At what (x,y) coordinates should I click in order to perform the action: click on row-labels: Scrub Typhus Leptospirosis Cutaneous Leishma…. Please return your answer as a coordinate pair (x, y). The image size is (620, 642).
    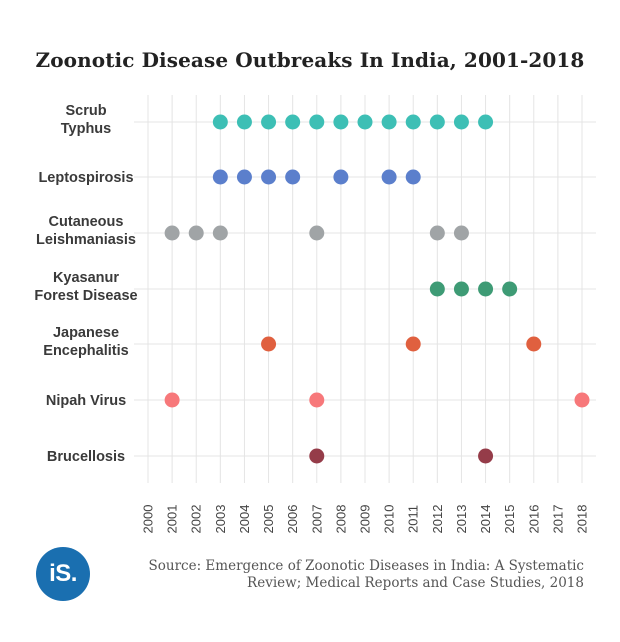
    Looking at the image, I should click on (85, 284).